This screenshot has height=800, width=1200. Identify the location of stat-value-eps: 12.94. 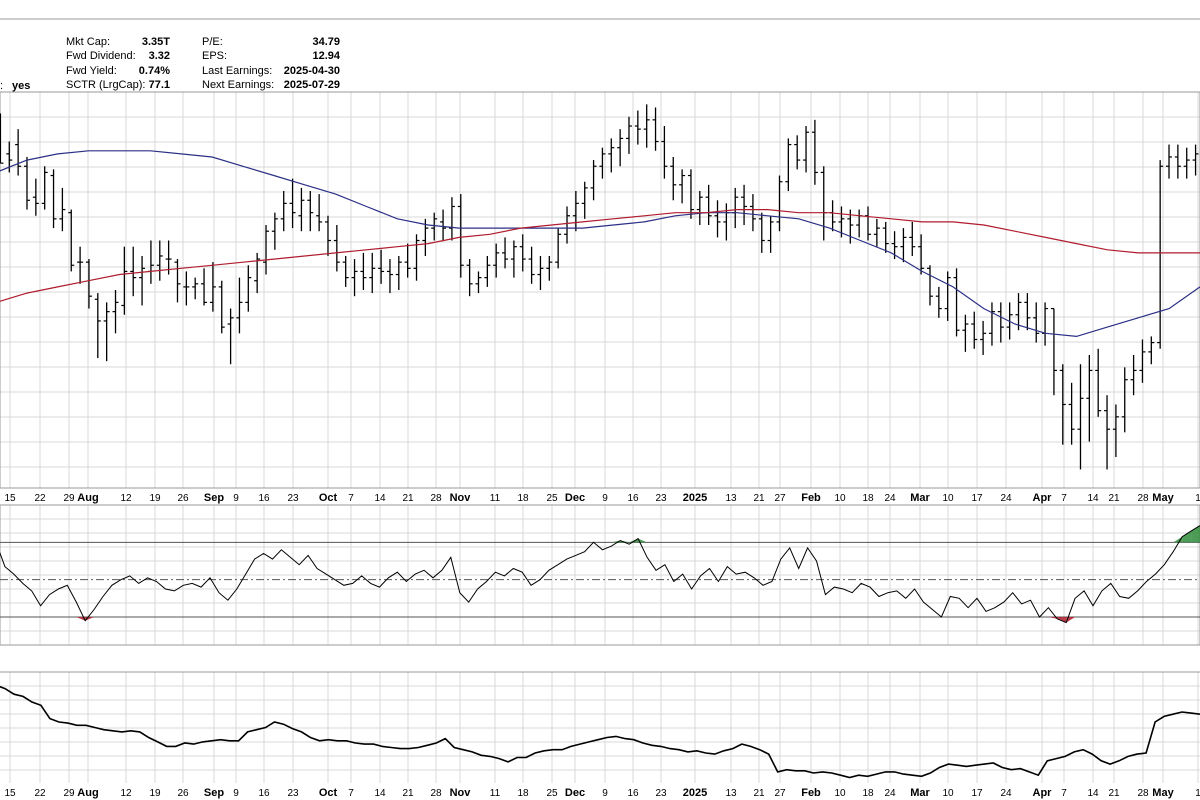
(326, 56).